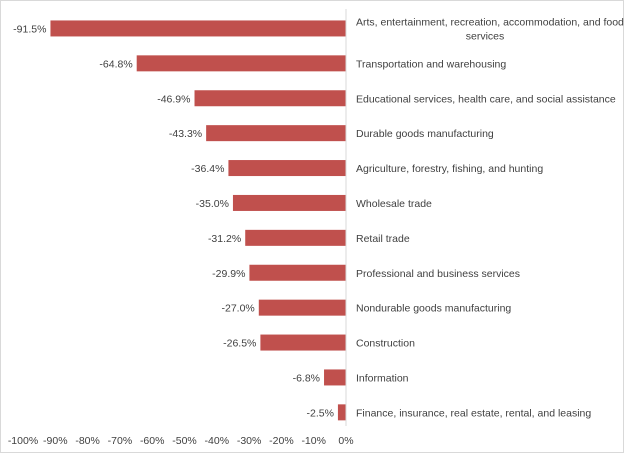  I want to click on data-label: -26.5%, so click(239, 344).